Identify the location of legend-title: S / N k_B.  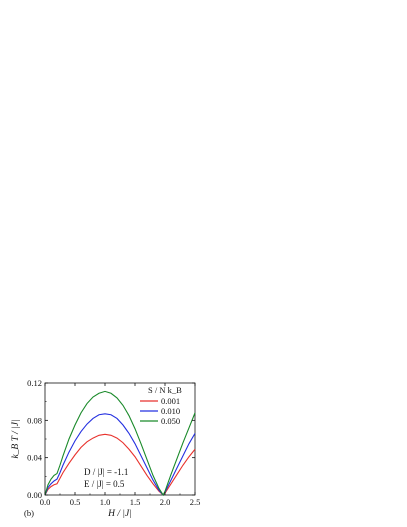
(165, 390).